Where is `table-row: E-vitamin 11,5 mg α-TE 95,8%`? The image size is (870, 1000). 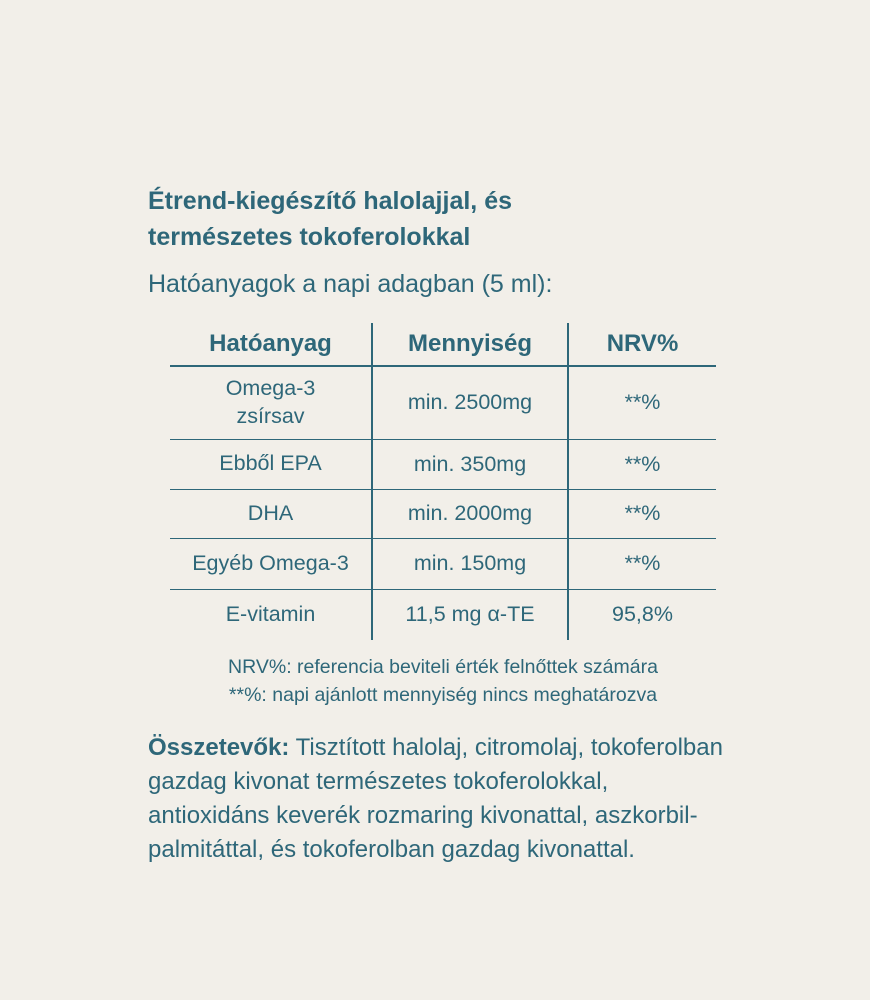
table-row: E-vitamin 11,5 mg α-TE 95,8% is located at coordinates (443, 614).